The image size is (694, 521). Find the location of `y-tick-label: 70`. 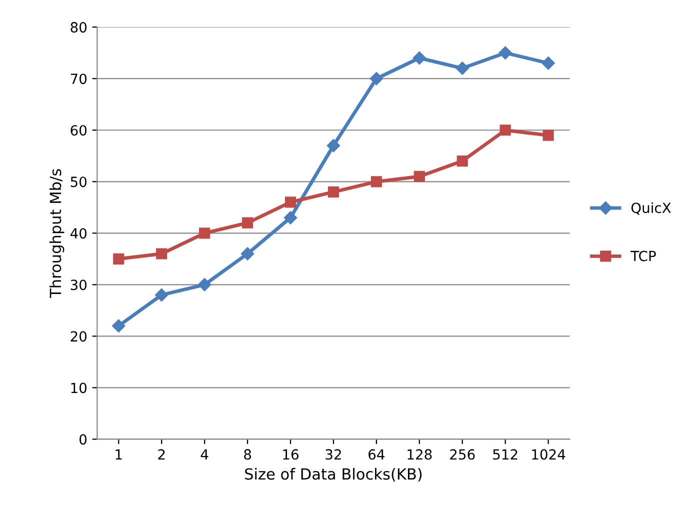

y-tick-label: 70 is located at coordinates (78, 79).